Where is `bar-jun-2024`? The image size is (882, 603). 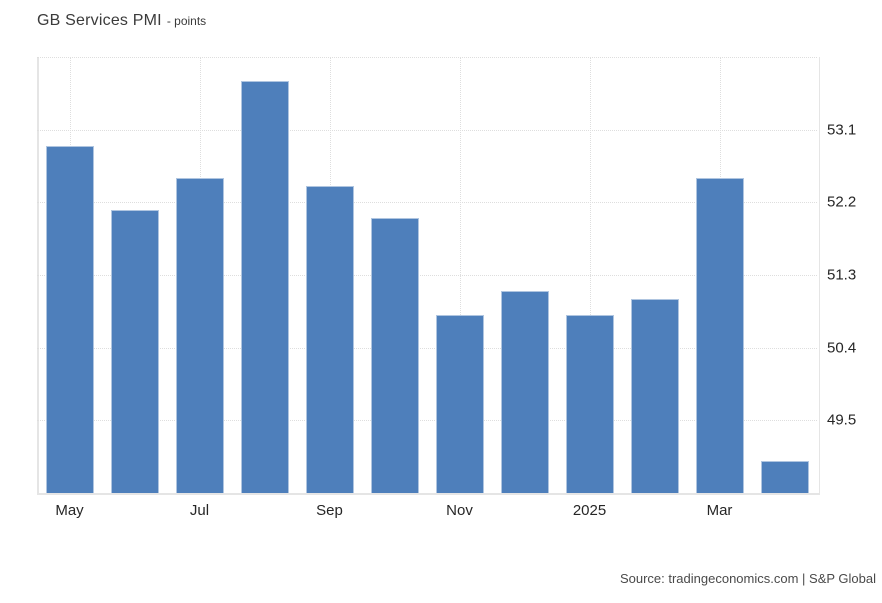
bar-jun-2024 is located at coordinates (134, 351).